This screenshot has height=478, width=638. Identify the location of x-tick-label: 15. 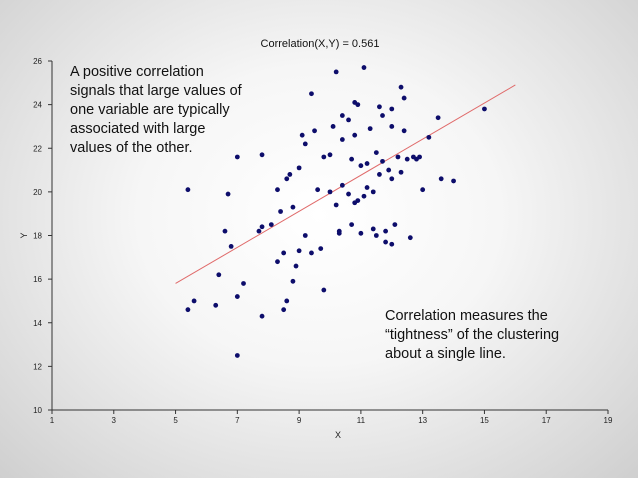
(484, 420).